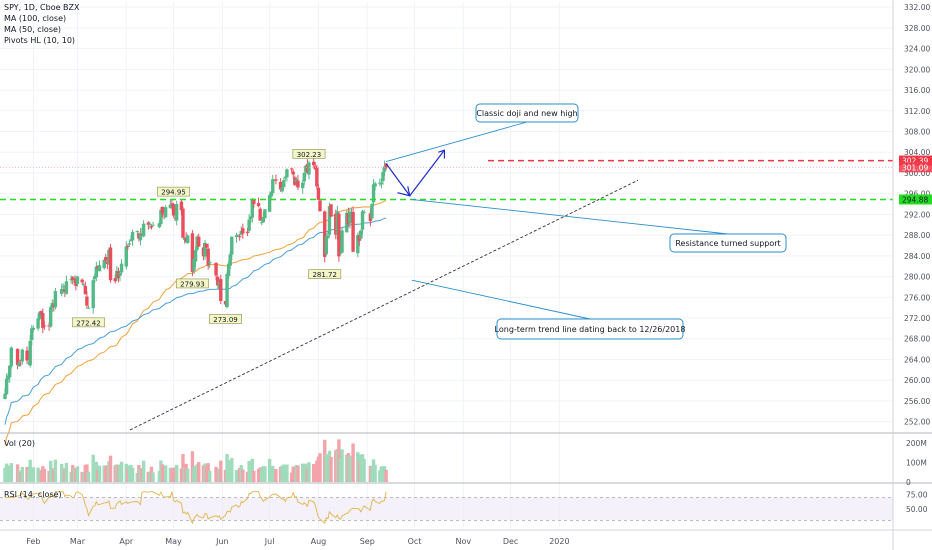 The image size is (932, 550). Describe the element at coordinates (415, 541) in the screenshot. I see `time-tick-label: Oct` at that location.